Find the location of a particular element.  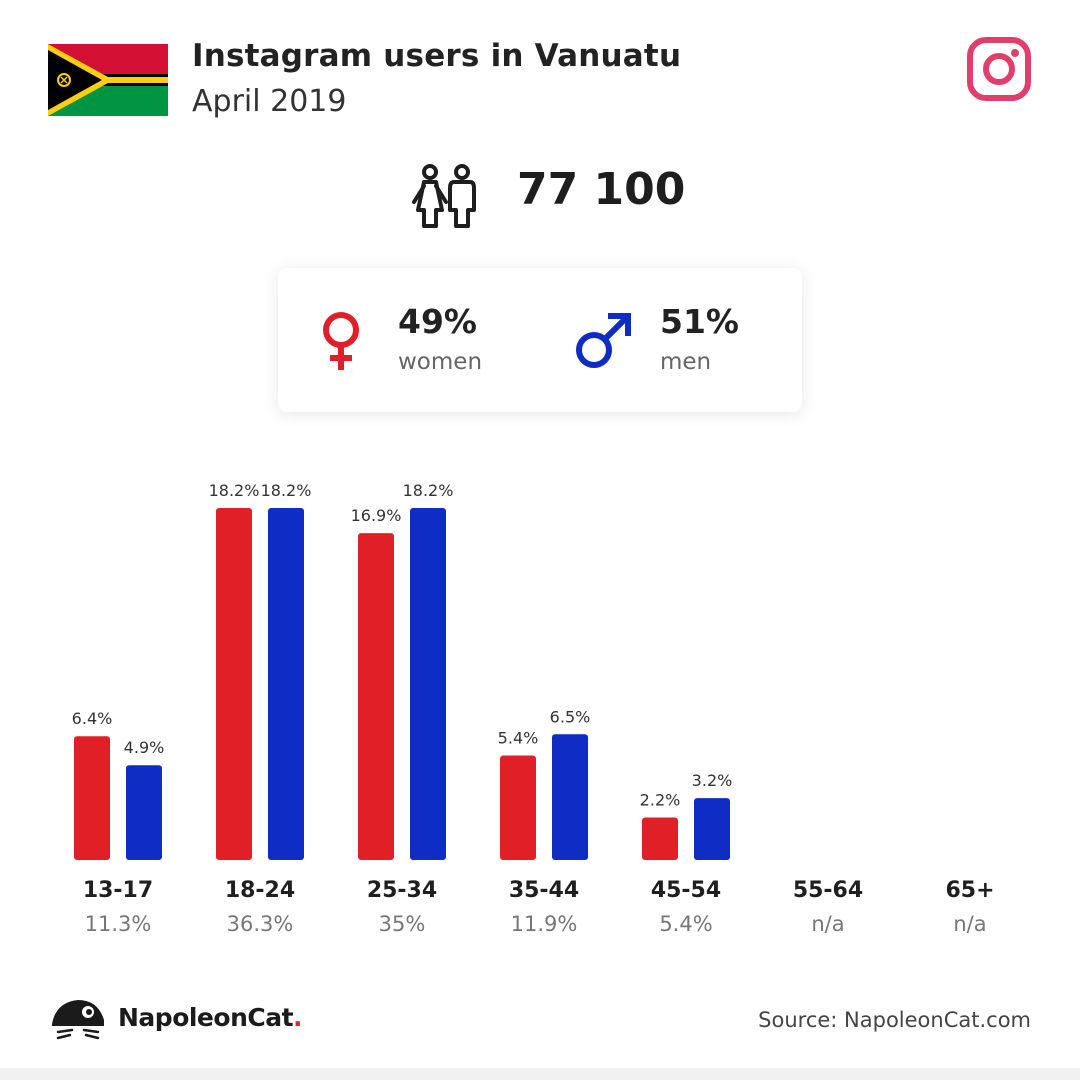

napoleoncat-logo-icon is located at coordinates (78, 1020).